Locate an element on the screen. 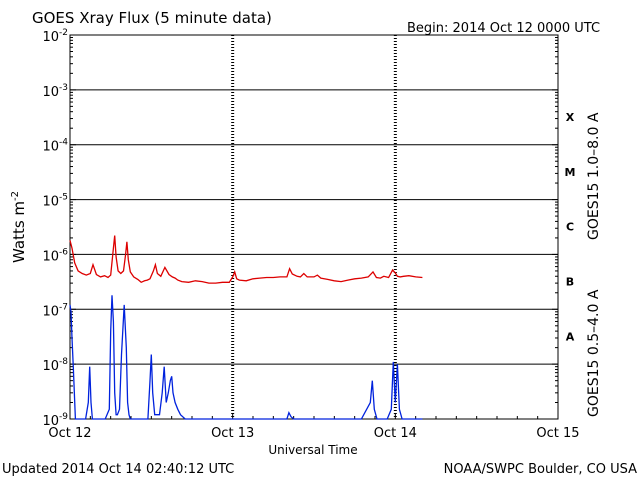 This screenshot has width=640, height=480. flare-class-labels: X M C B A is located at coordinates (570, 227).